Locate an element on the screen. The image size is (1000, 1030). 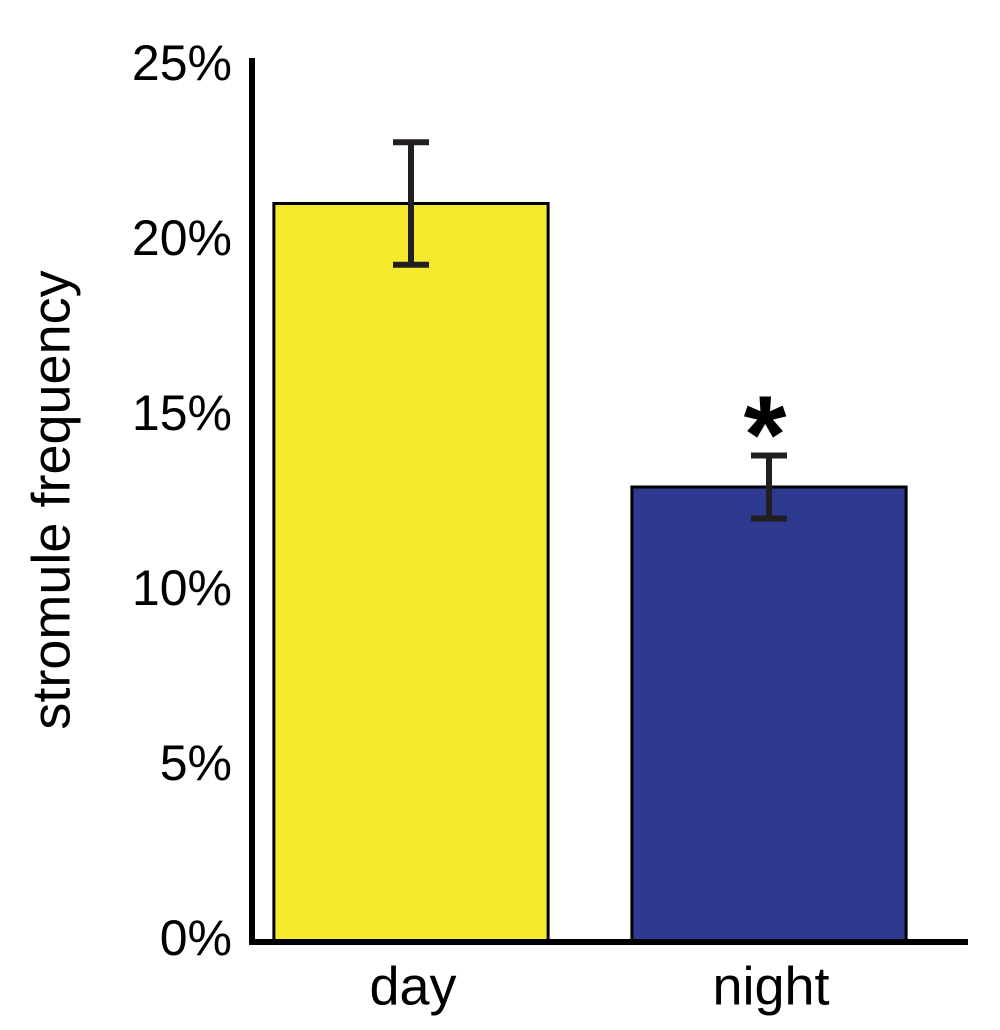
y-tick-label: 15% is located at coordinates (182, 413).